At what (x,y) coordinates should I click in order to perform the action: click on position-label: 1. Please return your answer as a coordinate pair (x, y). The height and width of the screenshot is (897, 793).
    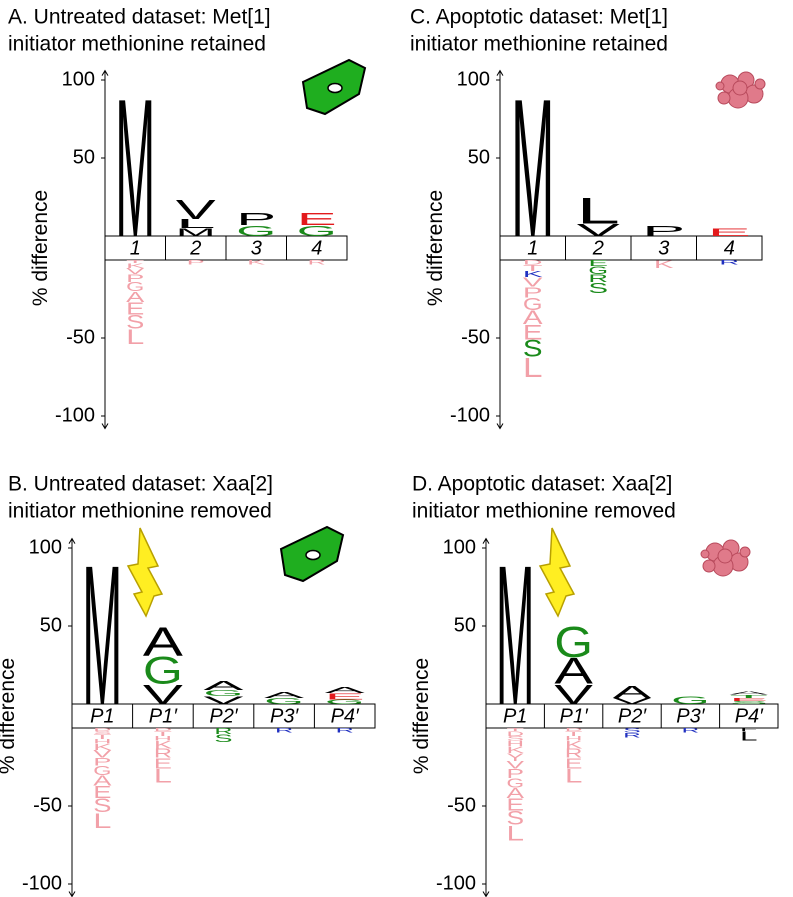
    Looking at the image, I should click on (532, 248).